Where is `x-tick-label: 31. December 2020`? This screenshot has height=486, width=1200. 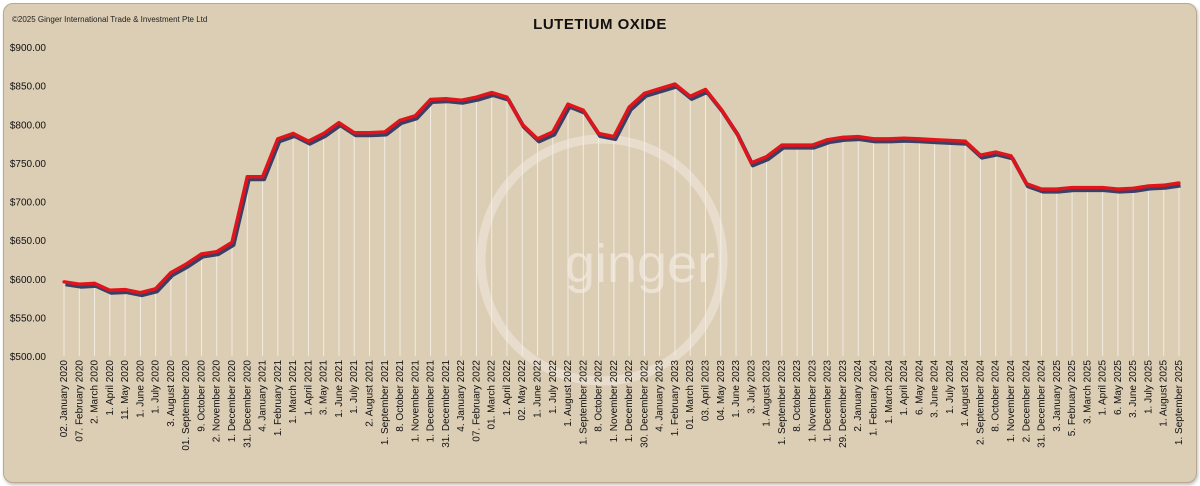 x-tick-label: 31. December 2020 is located at coordinates (247, 404).